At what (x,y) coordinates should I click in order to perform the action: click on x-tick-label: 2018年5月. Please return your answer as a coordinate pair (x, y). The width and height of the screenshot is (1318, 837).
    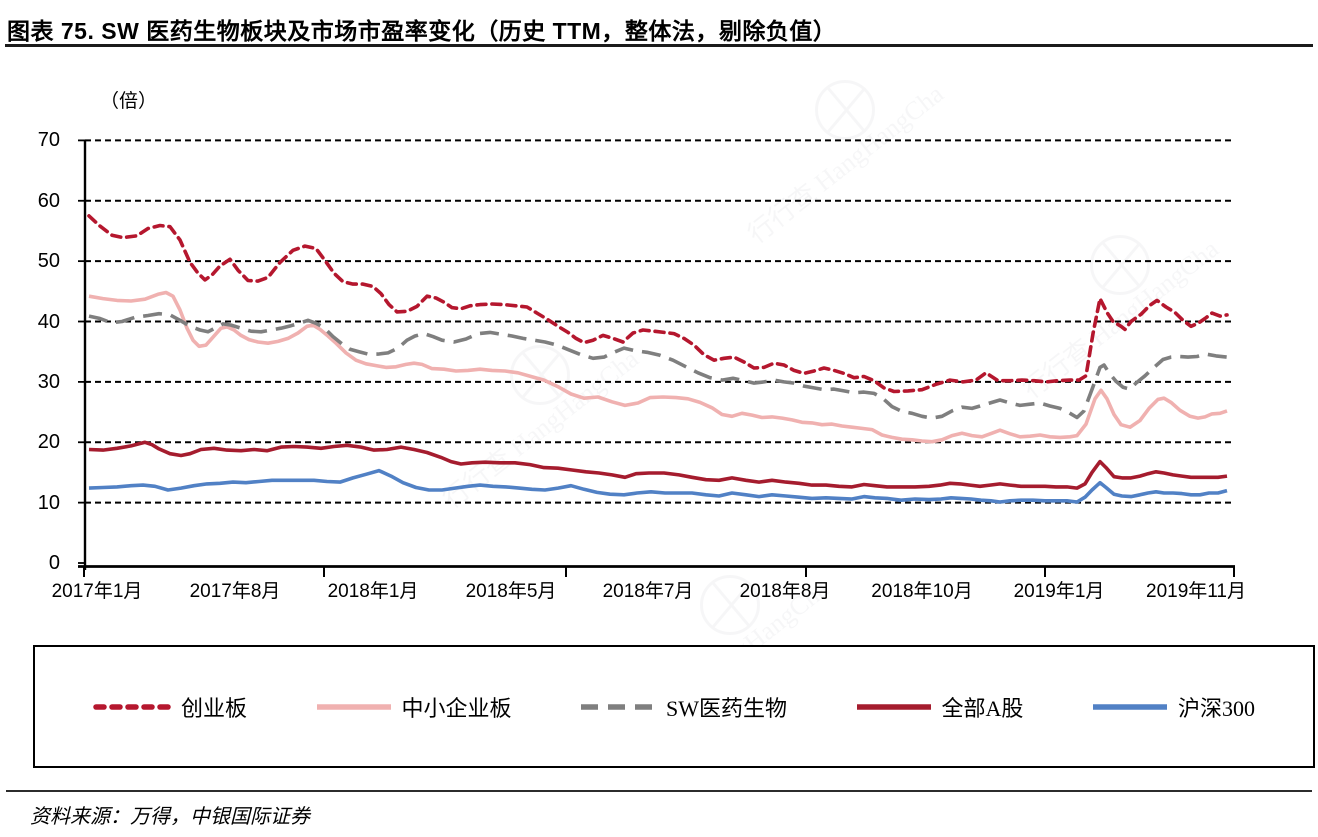
    Looking at the image, I should click on (511, 591).